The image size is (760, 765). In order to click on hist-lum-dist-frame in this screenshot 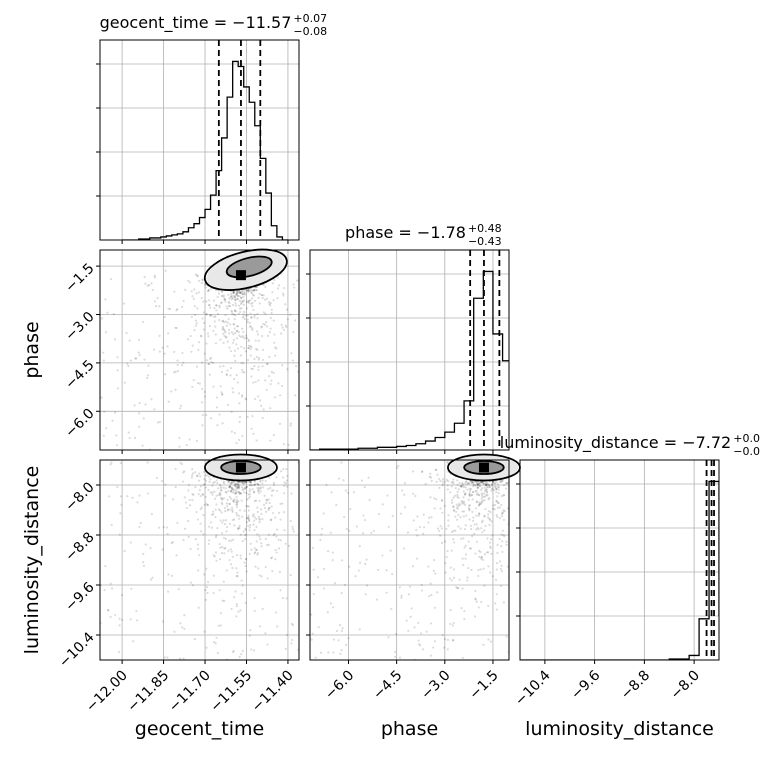, I will do `click(619, 560)`.